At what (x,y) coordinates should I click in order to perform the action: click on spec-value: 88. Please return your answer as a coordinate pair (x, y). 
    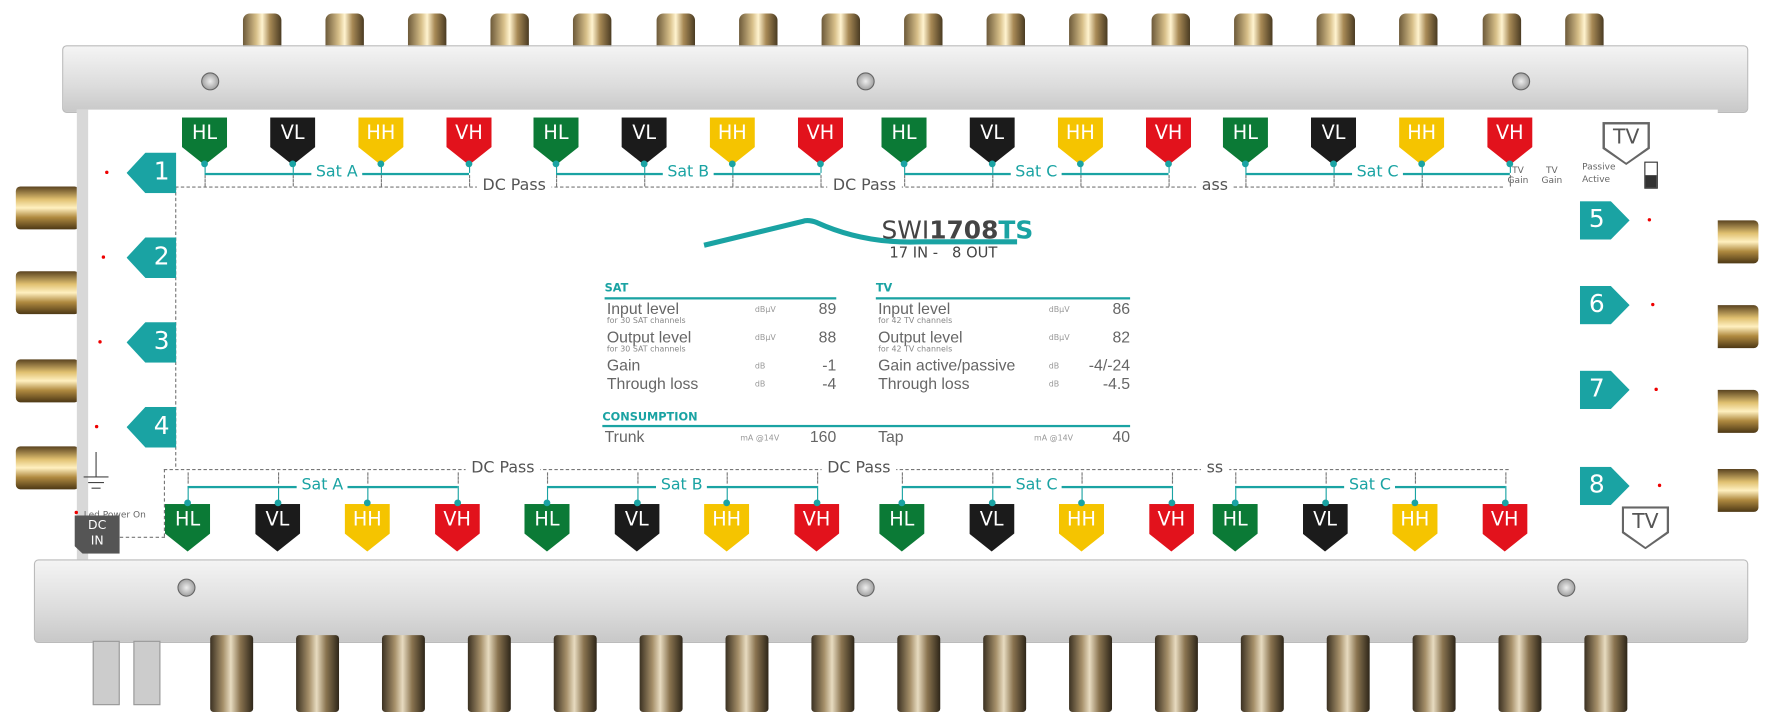
    Looking at the image, I should click on (827, 336).